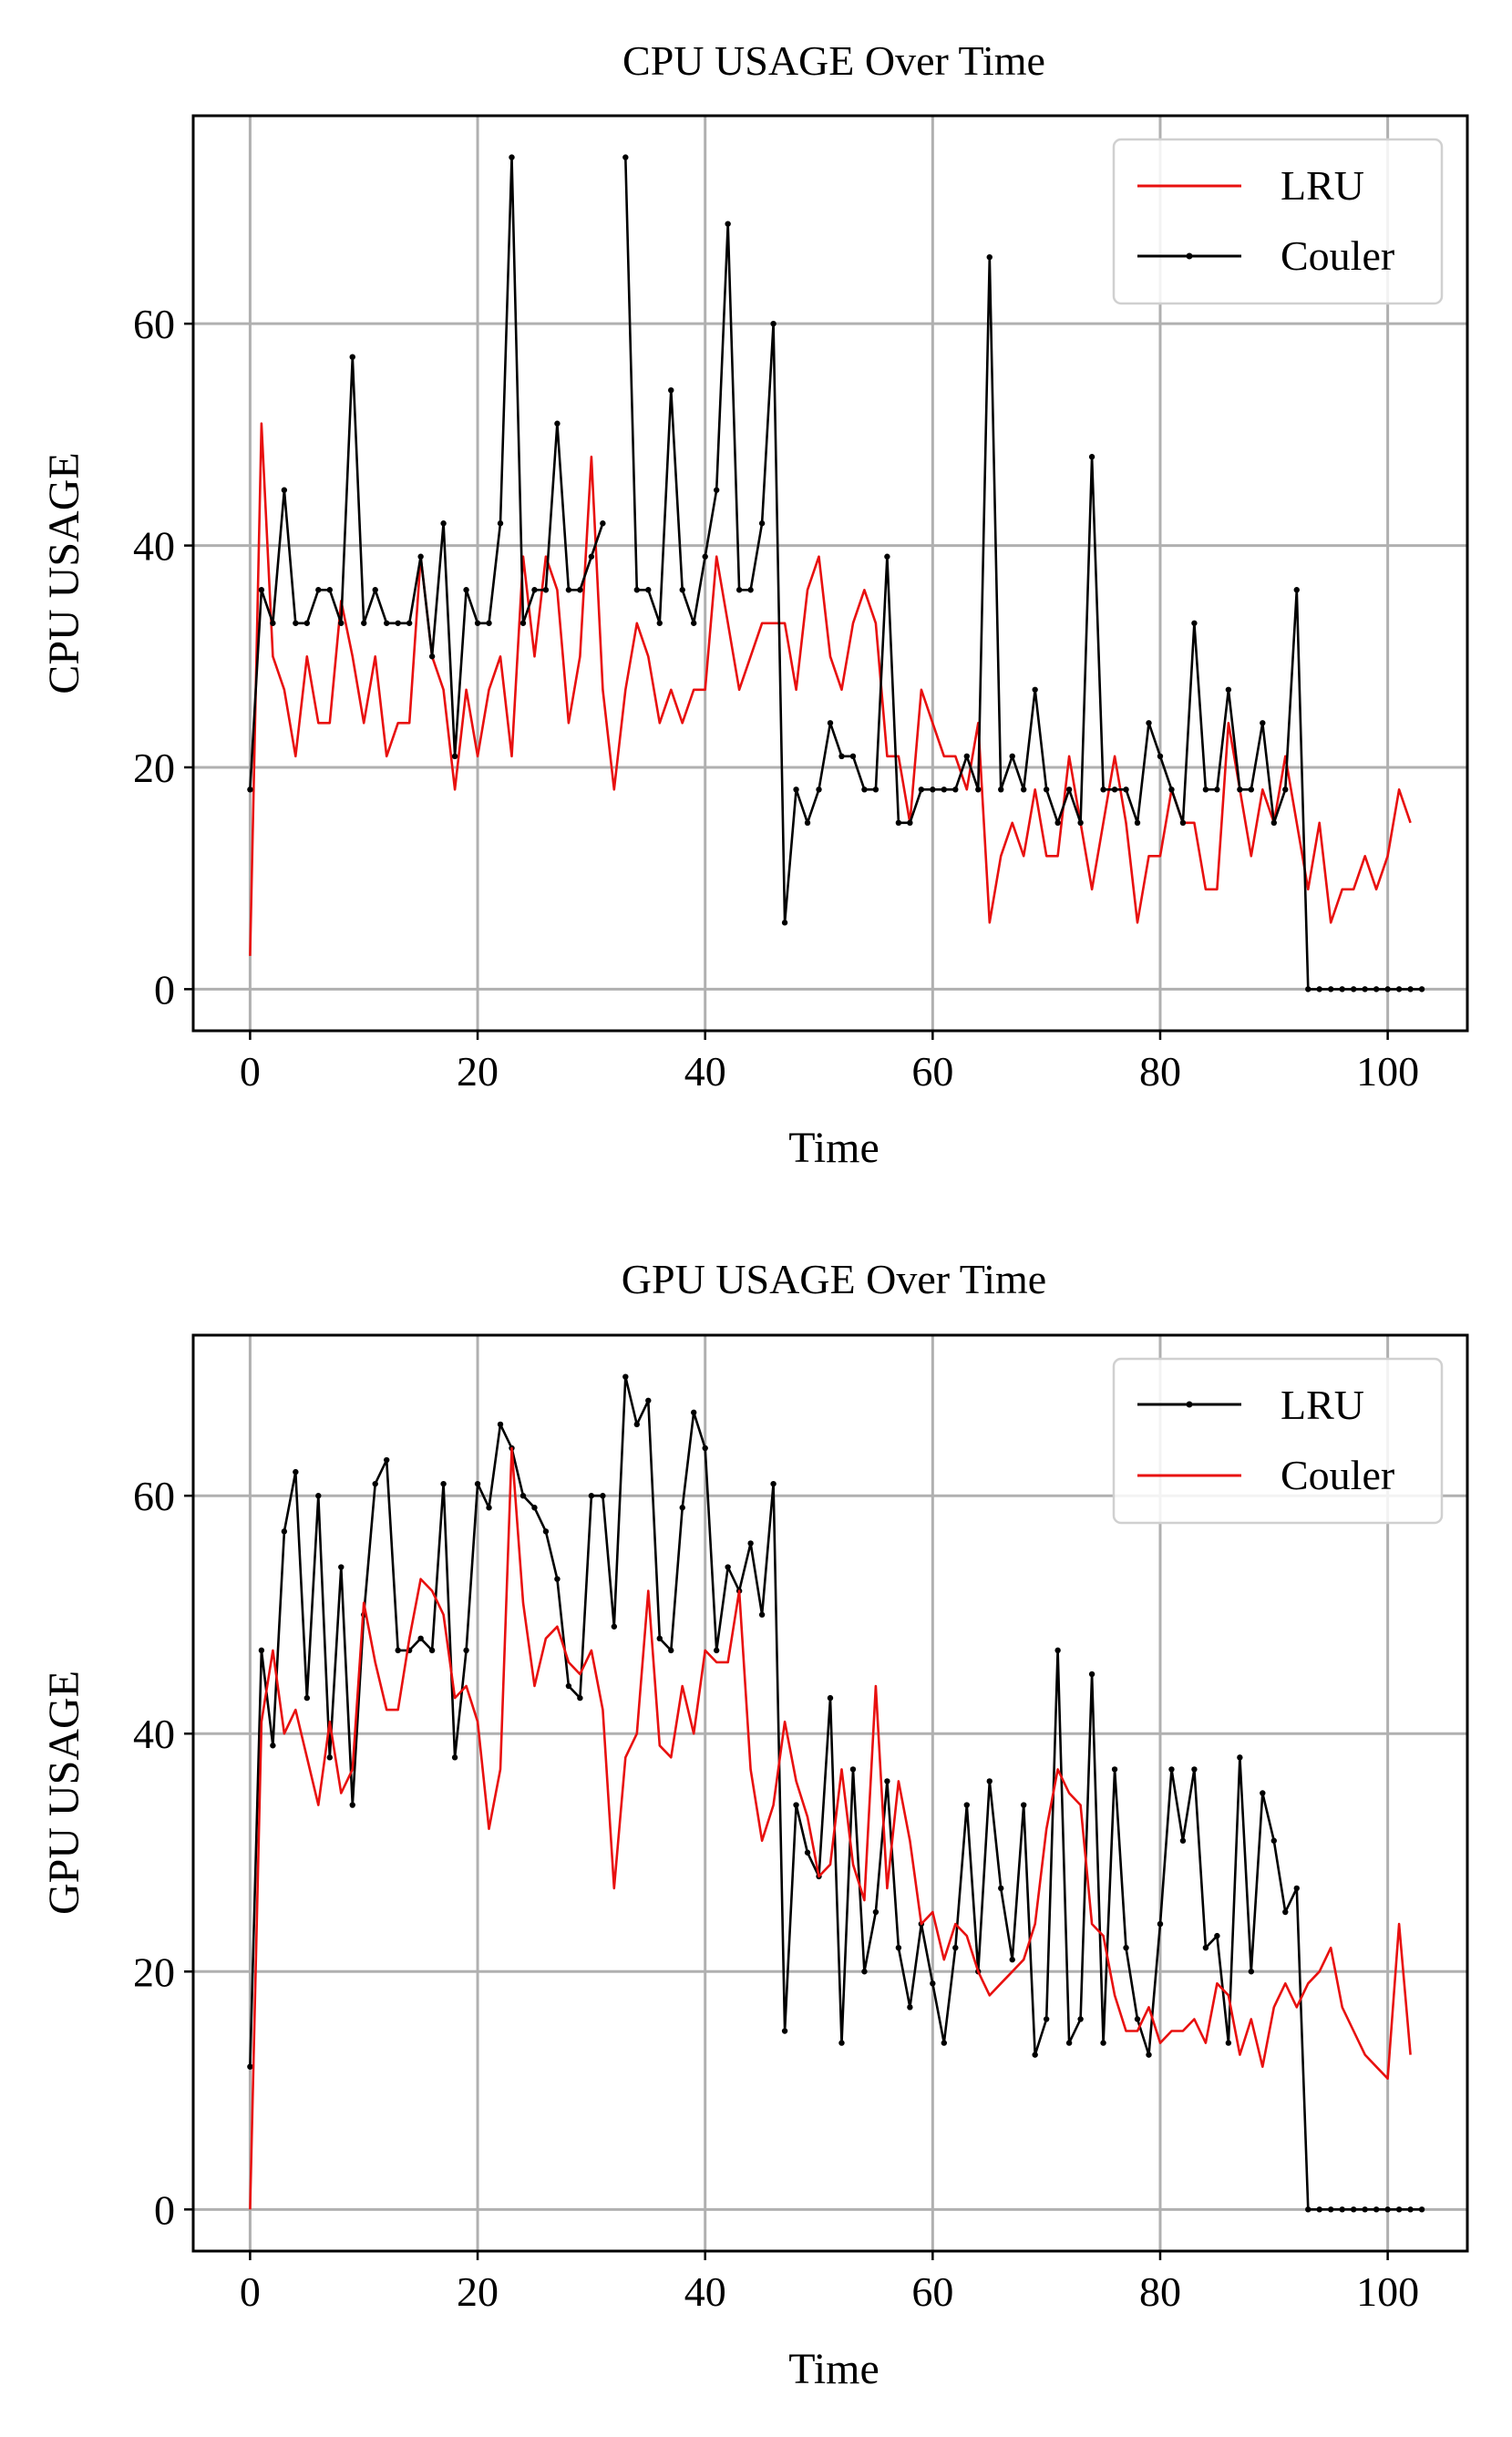 The image size is (1512, 2437). I want to click on gpu-y-tick-label: 20, so click(154, 1972).